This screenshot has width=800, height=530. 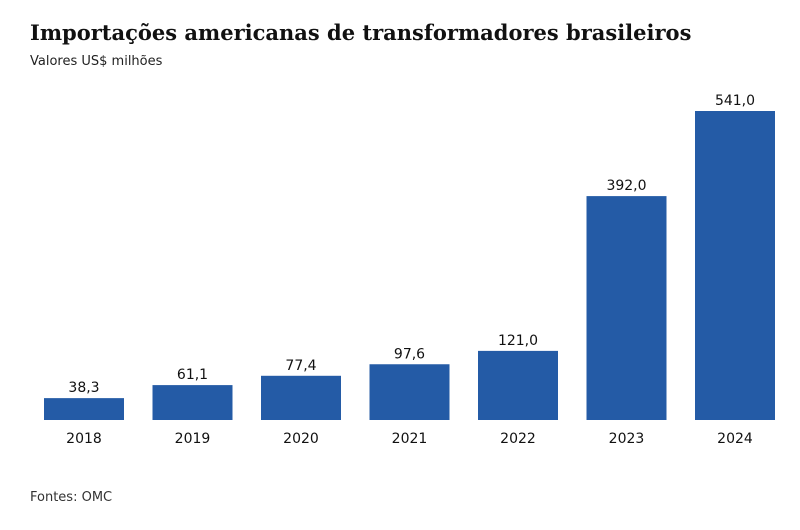 What do you see at coordinates (627, 439) in the screenshot?
I see `category-label-2023: 2023` at bounding box center [627, 439].